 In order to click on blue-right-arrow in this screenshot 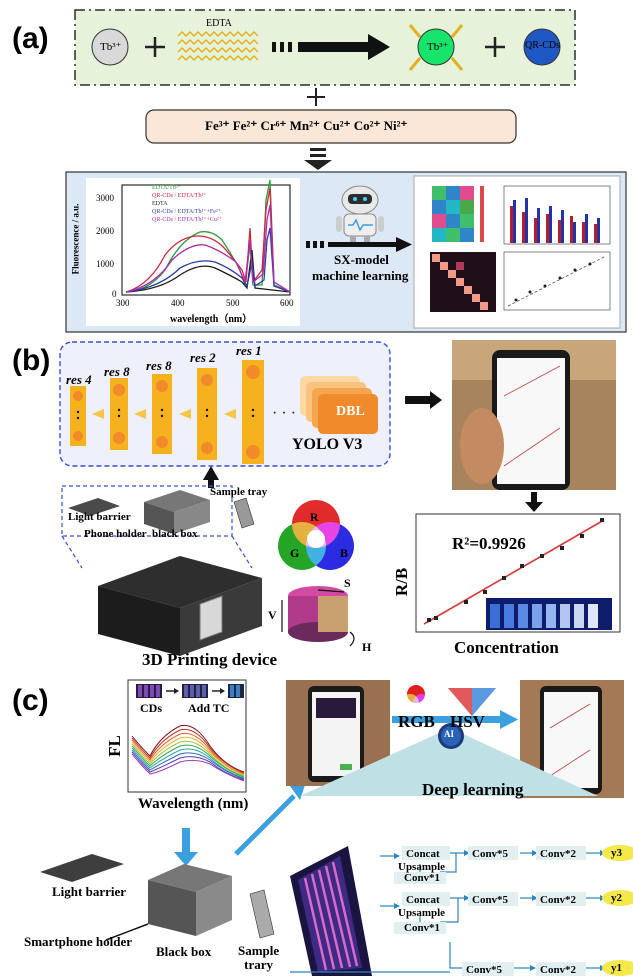, I will do `click(447, 719)`.